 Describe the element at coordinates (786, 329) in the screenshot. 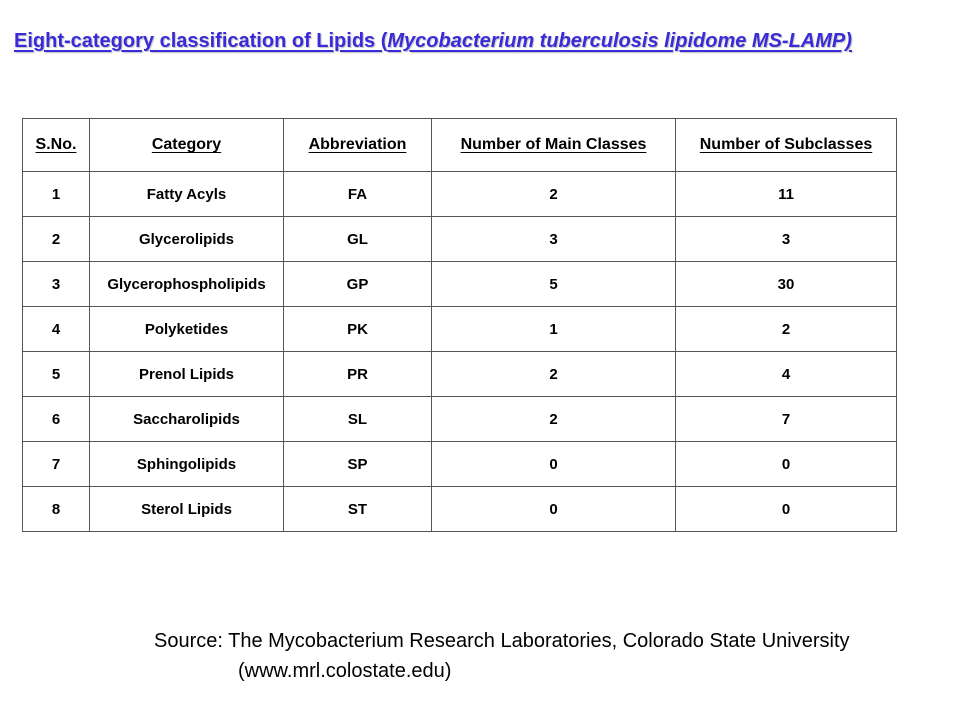

I see `cell-subclasses: 2` at that location.